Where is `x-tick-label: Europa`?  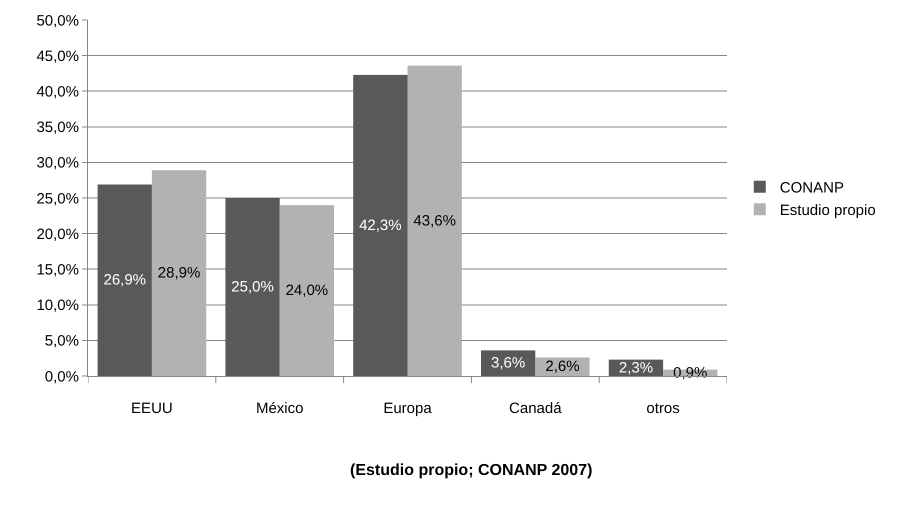 x-tick-label: Europa is located at coordinates (407, 408).